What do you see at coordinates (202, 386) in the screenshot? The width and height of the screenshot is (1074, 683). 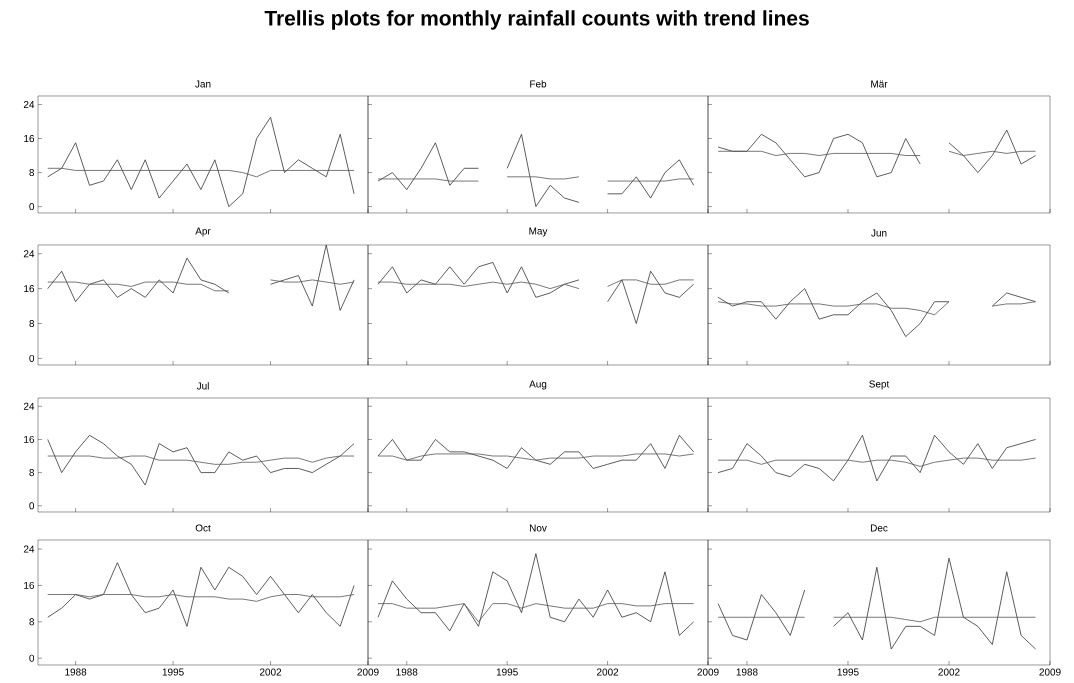 I see `chart-title: Jul` at bounding box center [202, 386].